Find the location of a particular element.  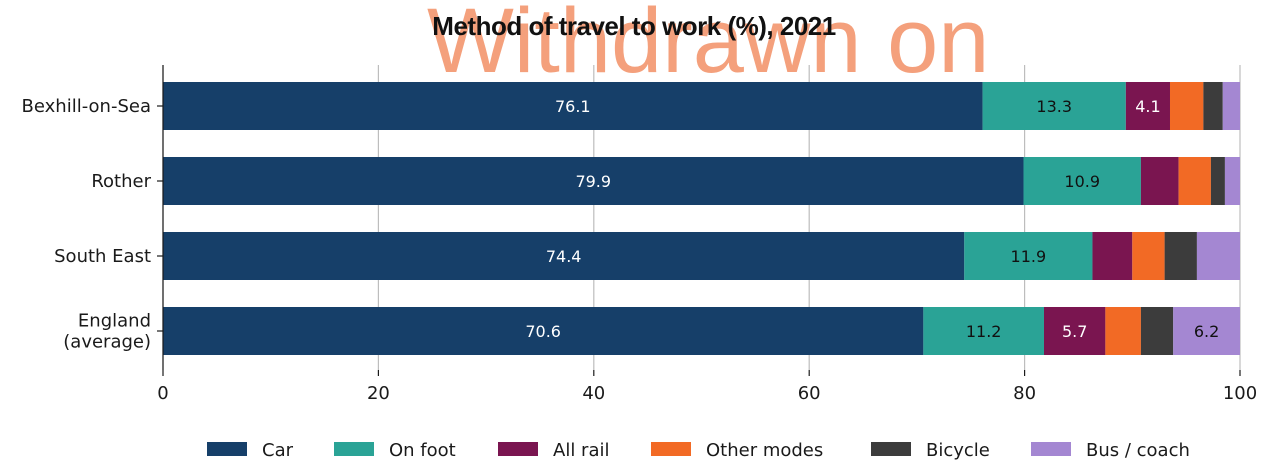

data-label: 10.9 is located at coordinates (1082, 181).